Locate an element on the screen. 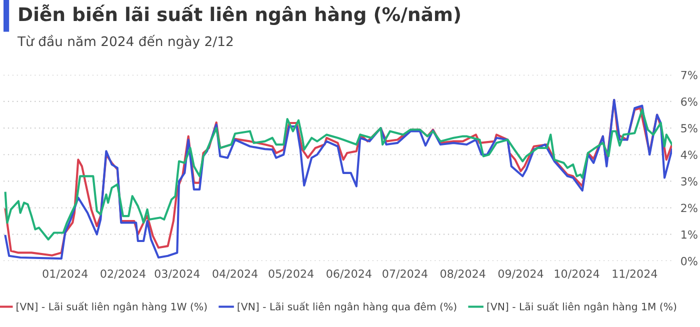  legend-label: [VN] - Lãi suất liên ngân hàng qua đêm (%) is located at coordinates (347, 307).